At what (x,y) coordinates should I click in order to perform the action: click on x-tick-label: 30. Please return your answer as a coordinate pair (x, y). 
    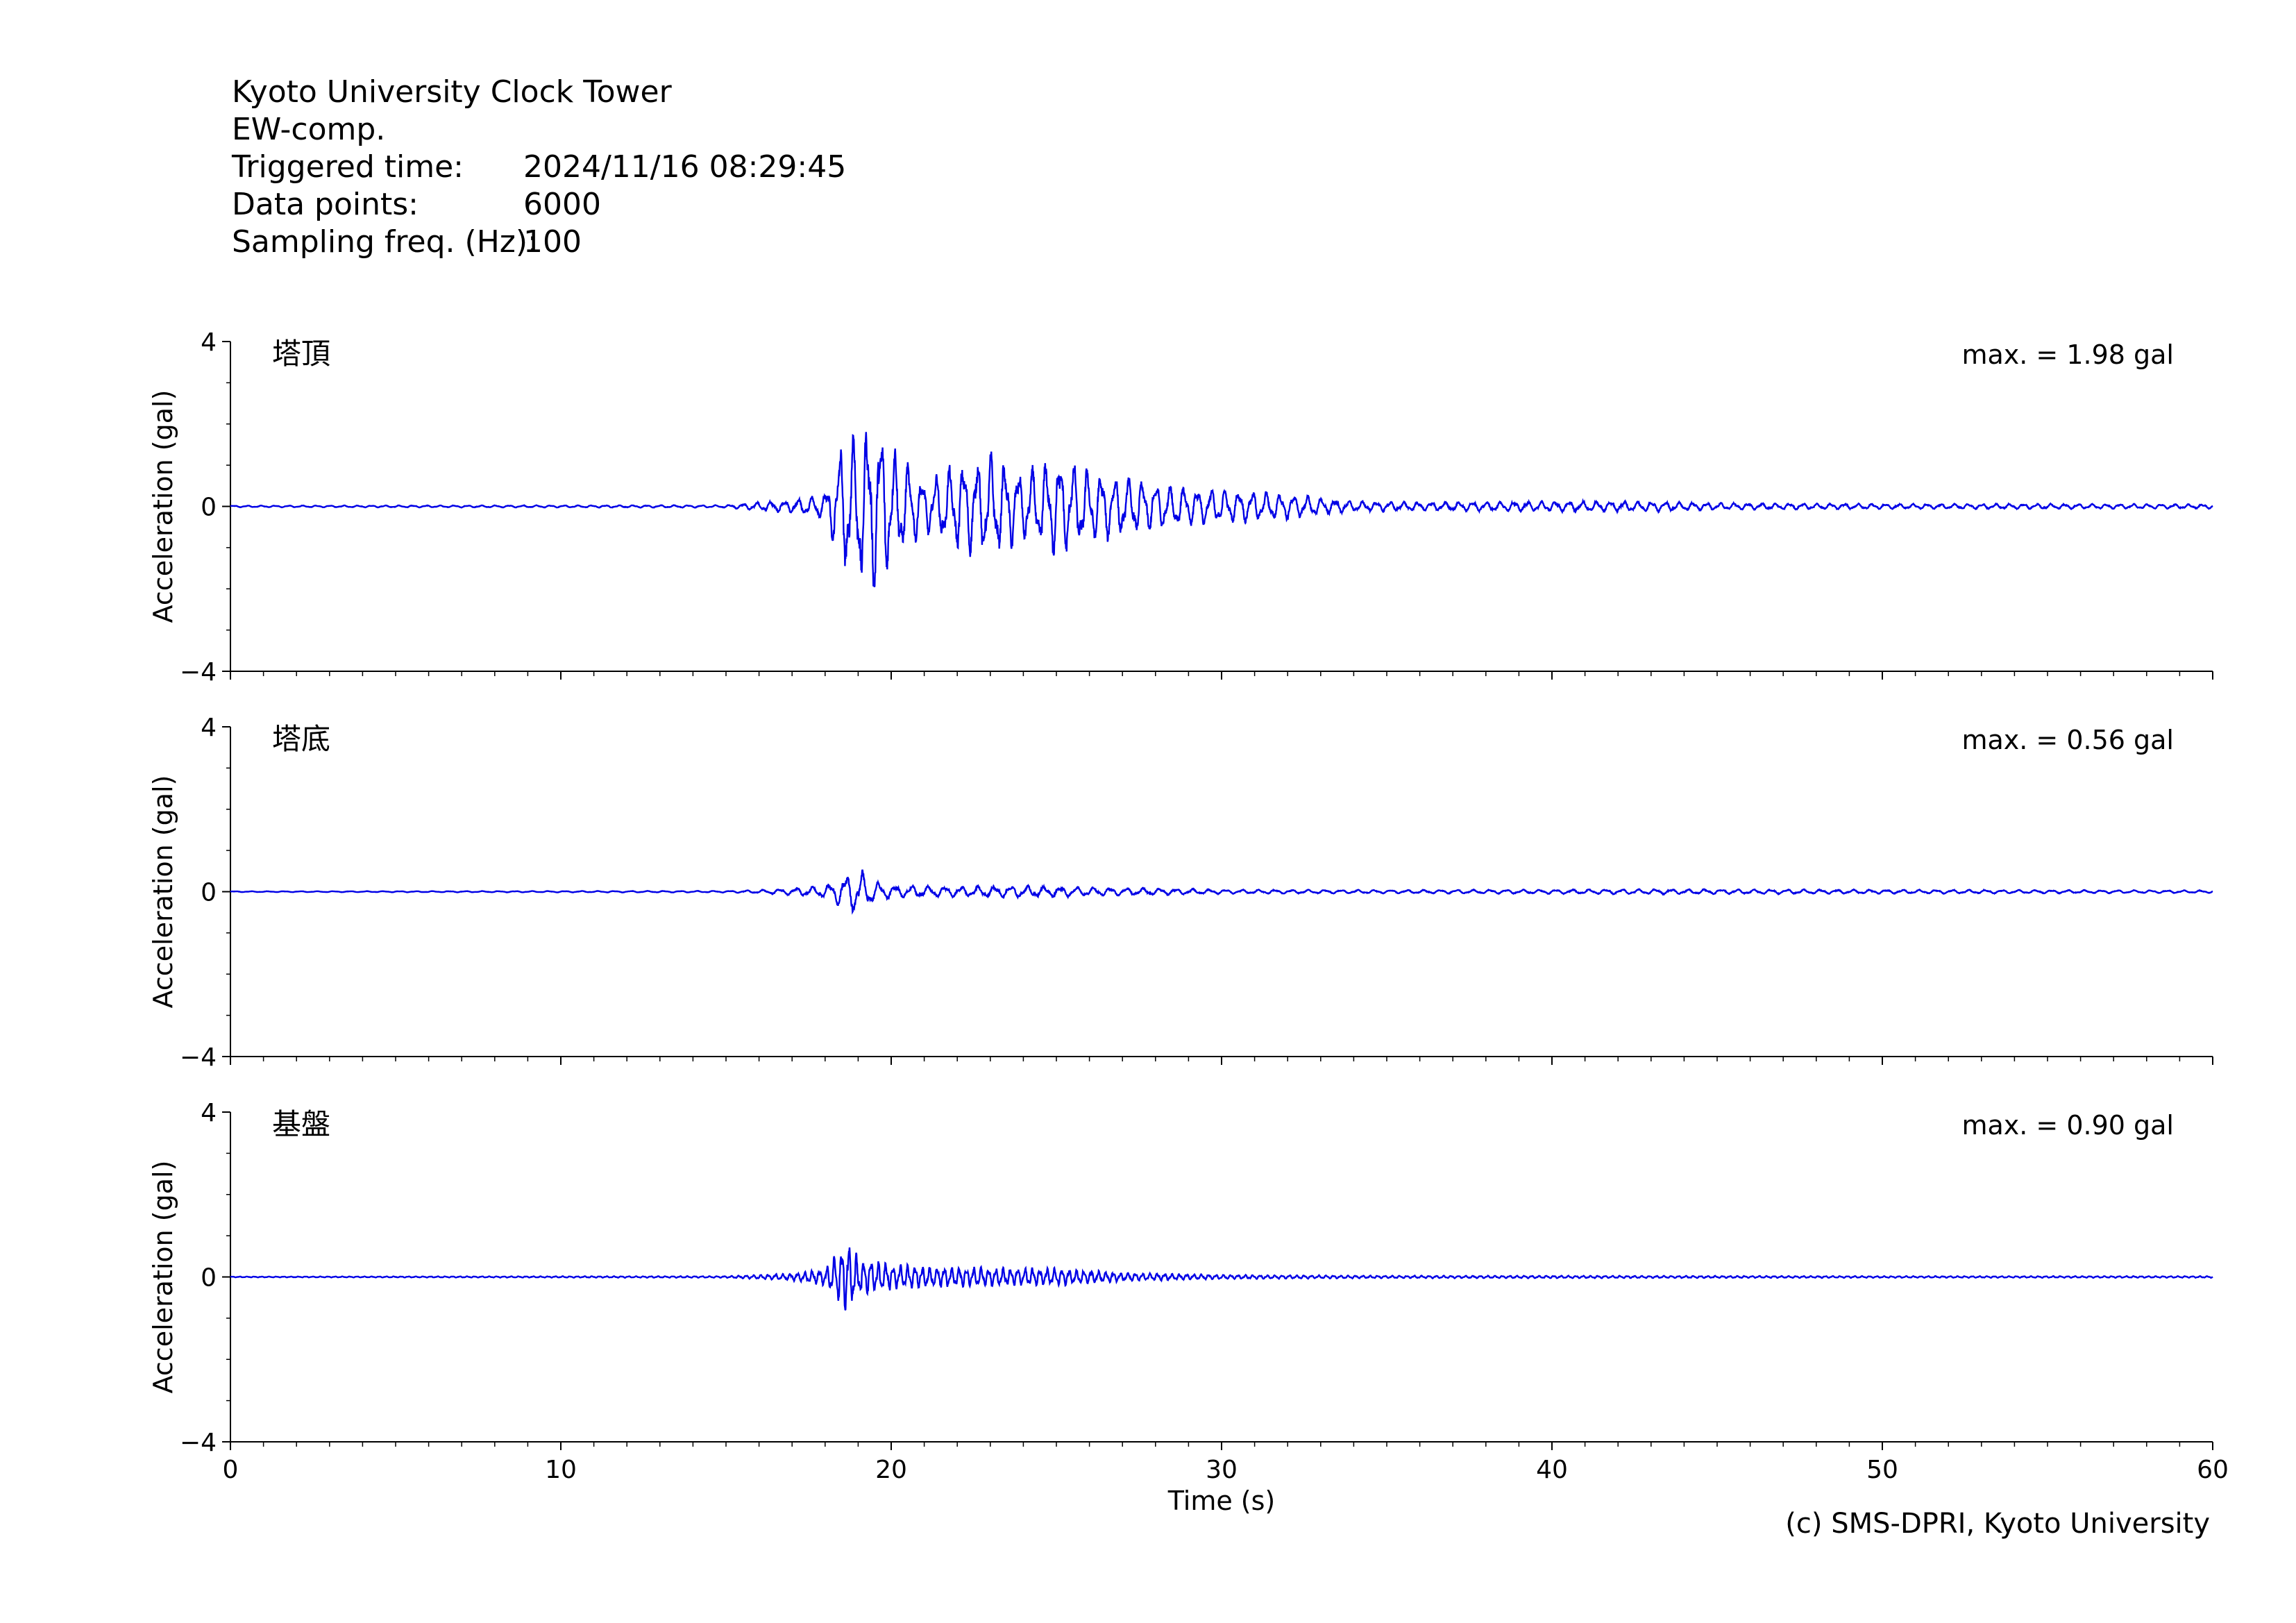
    Looking at the image, I should click on (1222, 1470).